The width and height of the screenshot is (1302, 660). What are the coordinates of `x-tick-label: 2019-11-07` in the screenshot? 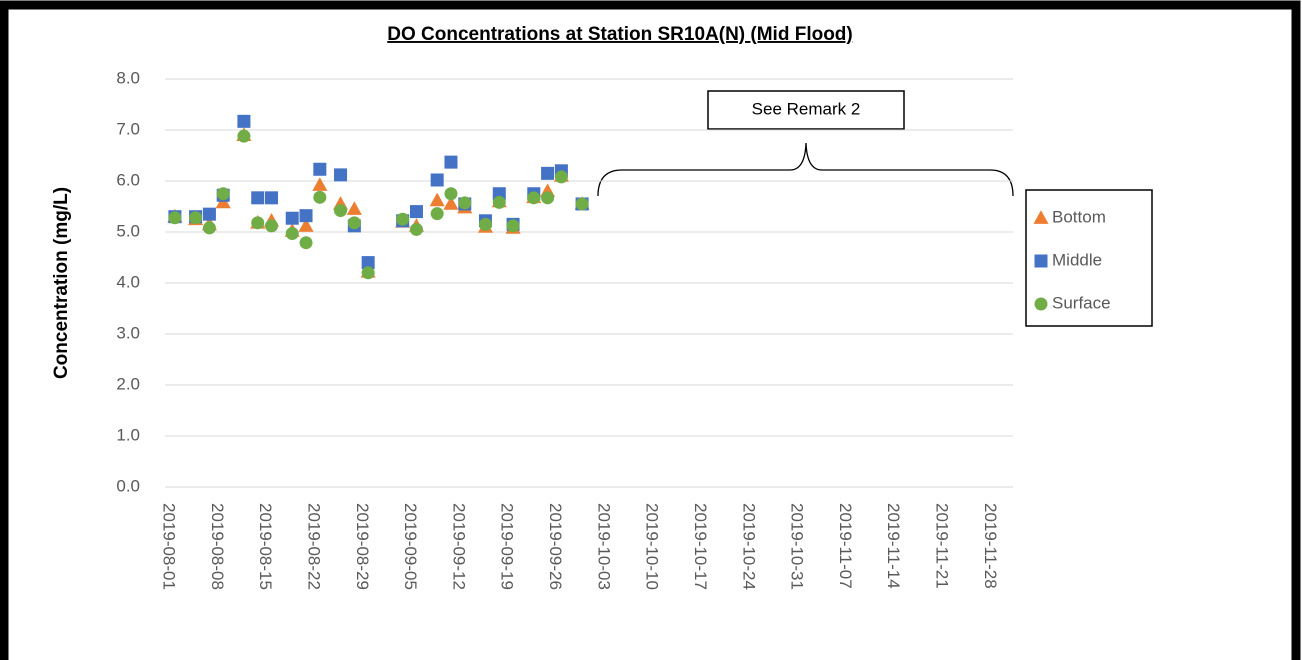 It's located at (845, 546).